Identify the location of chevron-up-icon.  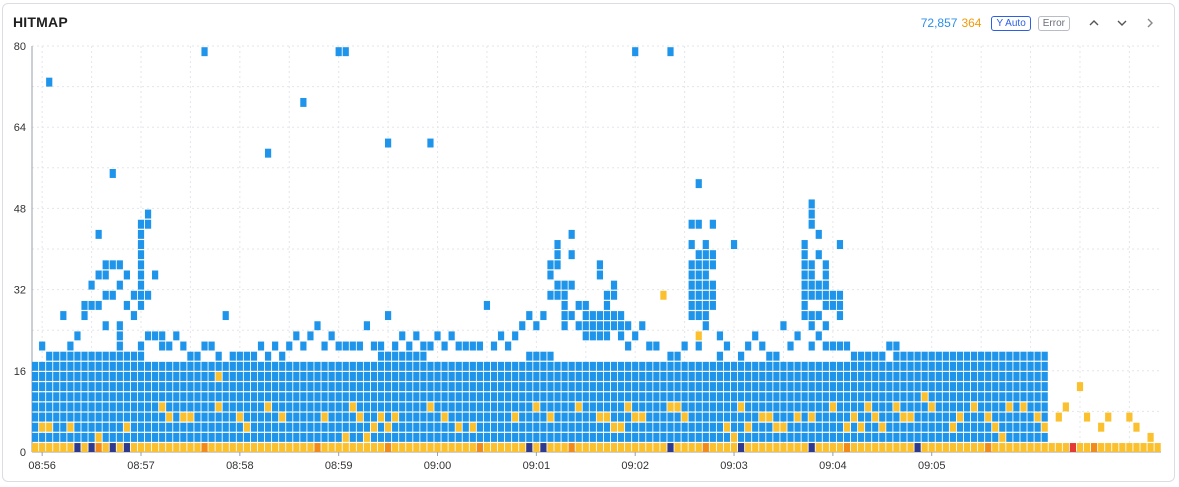
(1094, 23).